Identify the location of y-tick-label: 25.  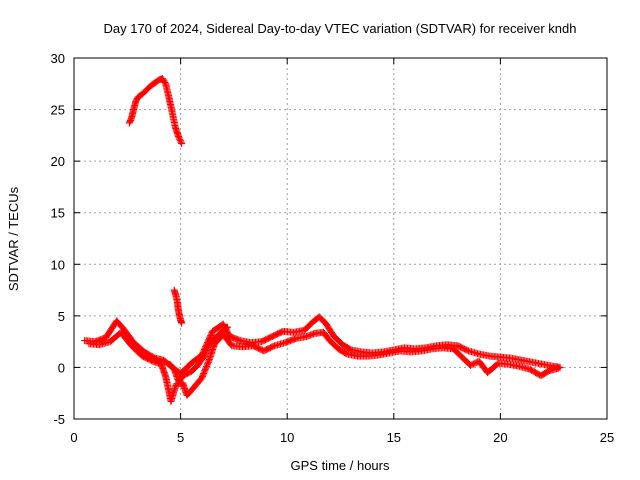
(58, 110).